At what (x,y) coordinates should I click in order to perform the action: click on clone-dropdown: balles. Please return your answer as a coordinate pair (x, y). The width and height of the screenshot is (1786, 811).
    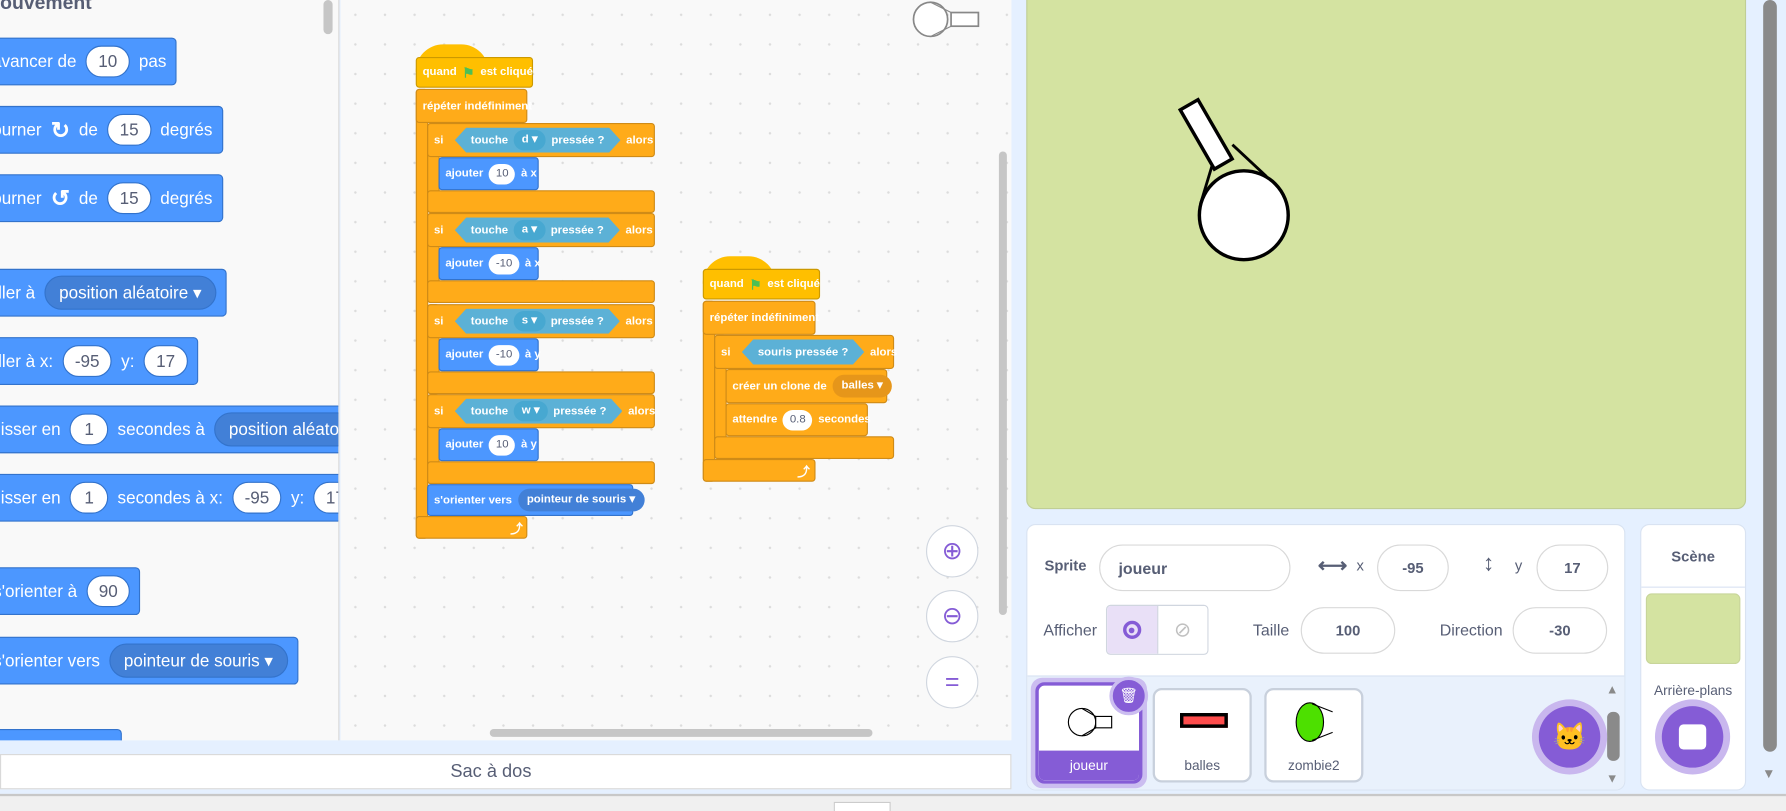
    Looking at the image, I should click on (857, 385).